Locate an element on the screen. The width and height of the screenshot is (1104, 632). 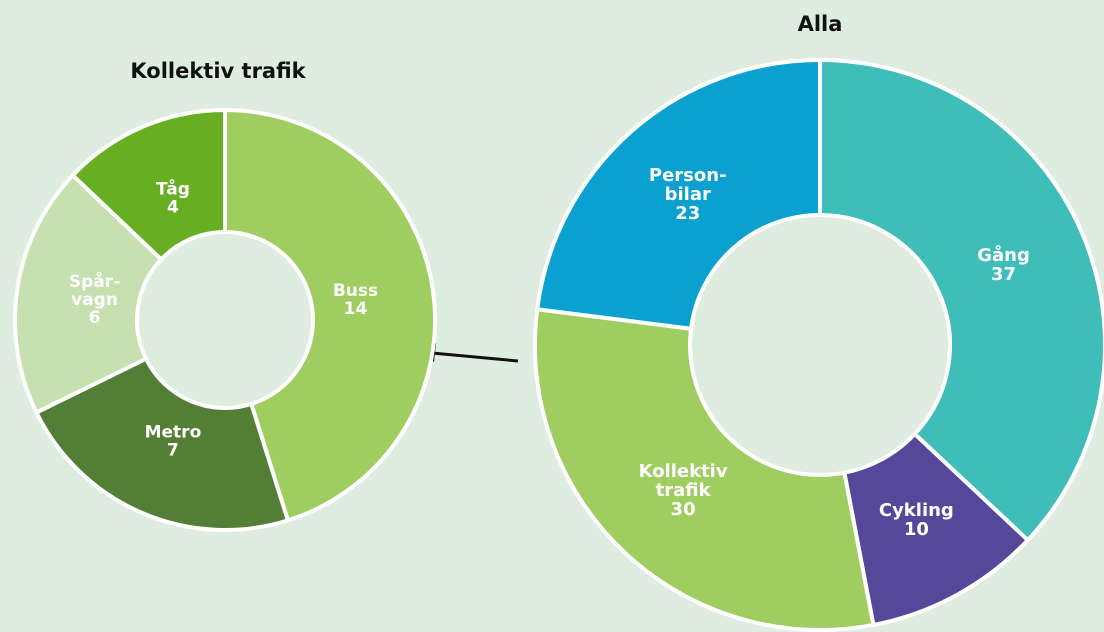
slice-label: Buss is located at coordinates (355, 291).